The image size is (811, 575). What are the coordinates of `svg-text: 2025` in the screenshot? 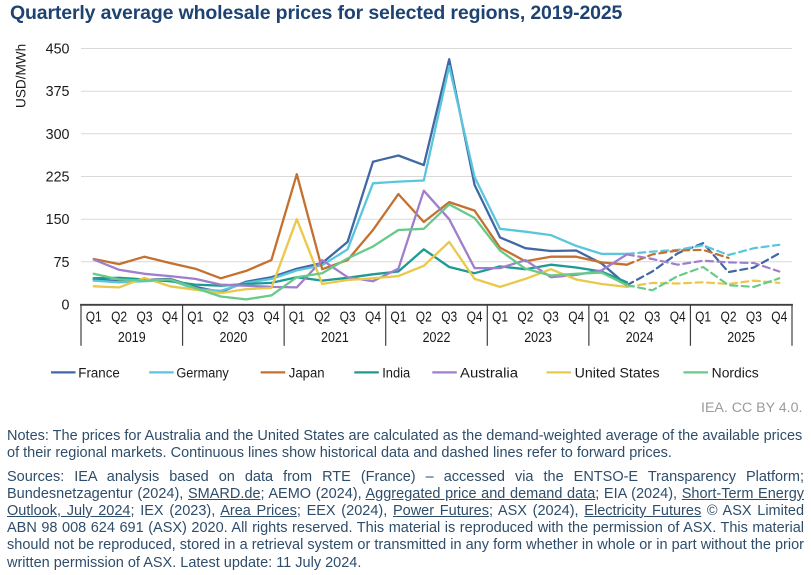 It's located at (741, 338).